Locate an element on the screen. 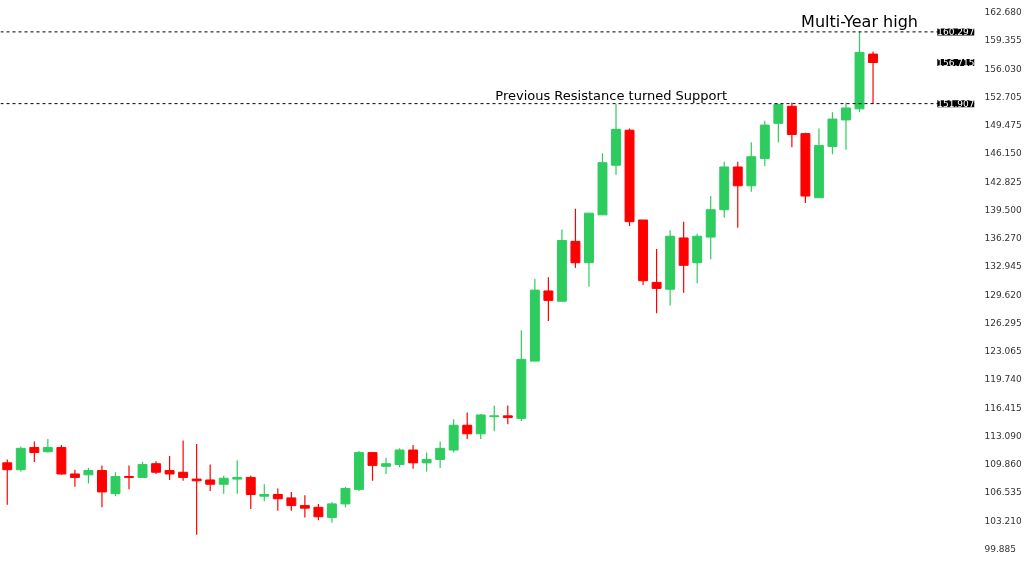  y-tick-label: 149.475 is located at coordinates (1003, 124).